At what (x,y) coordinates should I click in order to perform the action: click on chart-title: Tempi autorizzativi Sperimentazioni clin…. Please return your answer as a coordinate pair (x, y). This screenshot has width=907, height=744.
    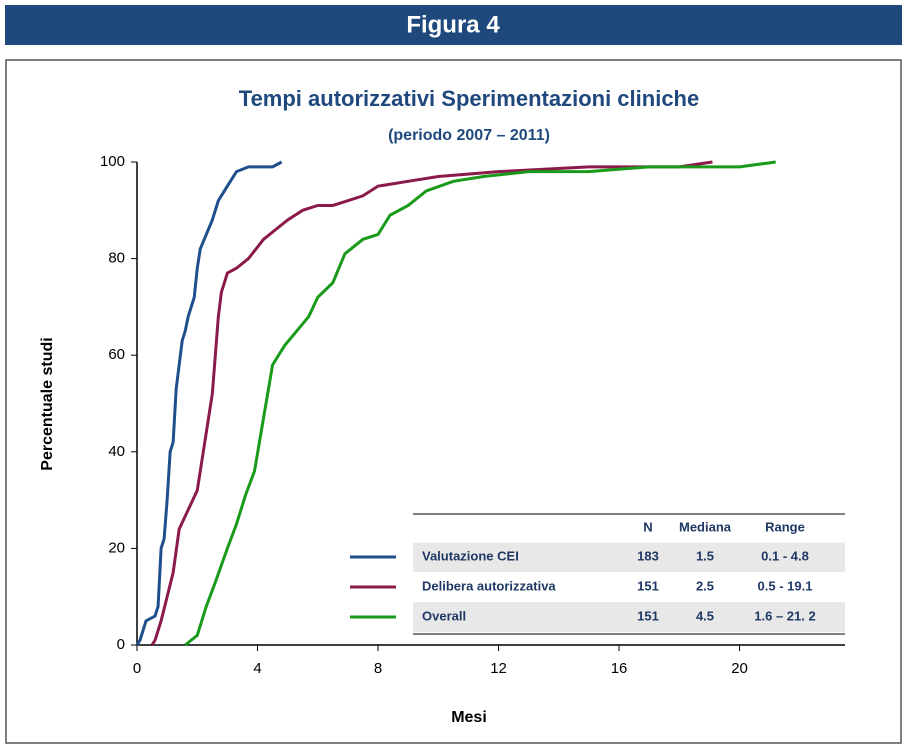
    Looking at the image, I should click on (469, 98).